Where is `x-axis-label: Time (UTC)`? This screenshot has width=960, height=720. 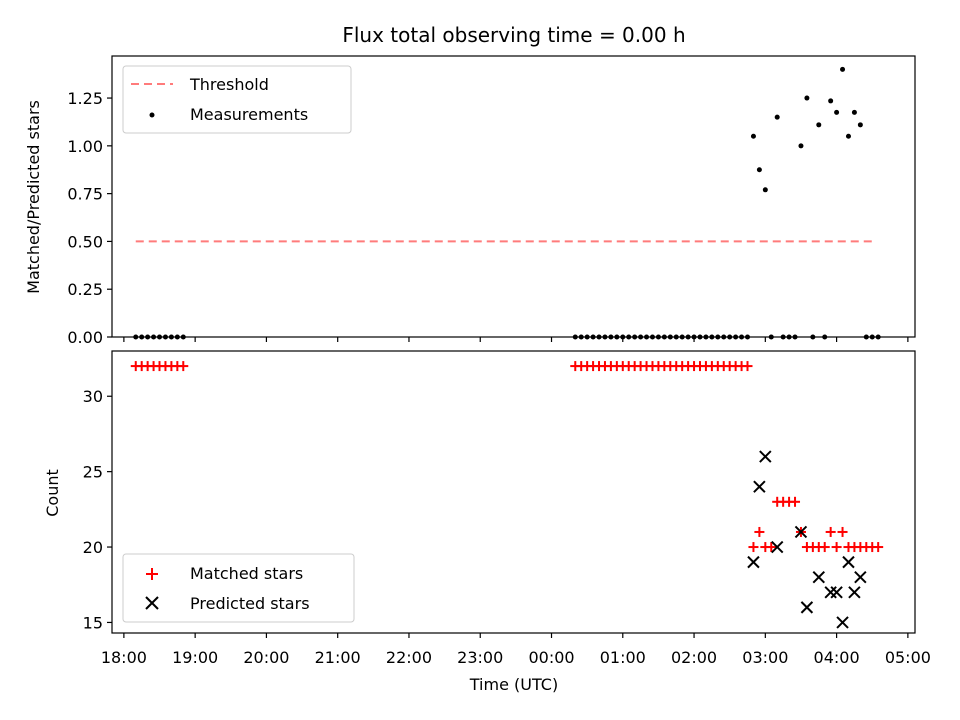 x-axis-label: Time (UTC) is located at coordinates (513, 684).